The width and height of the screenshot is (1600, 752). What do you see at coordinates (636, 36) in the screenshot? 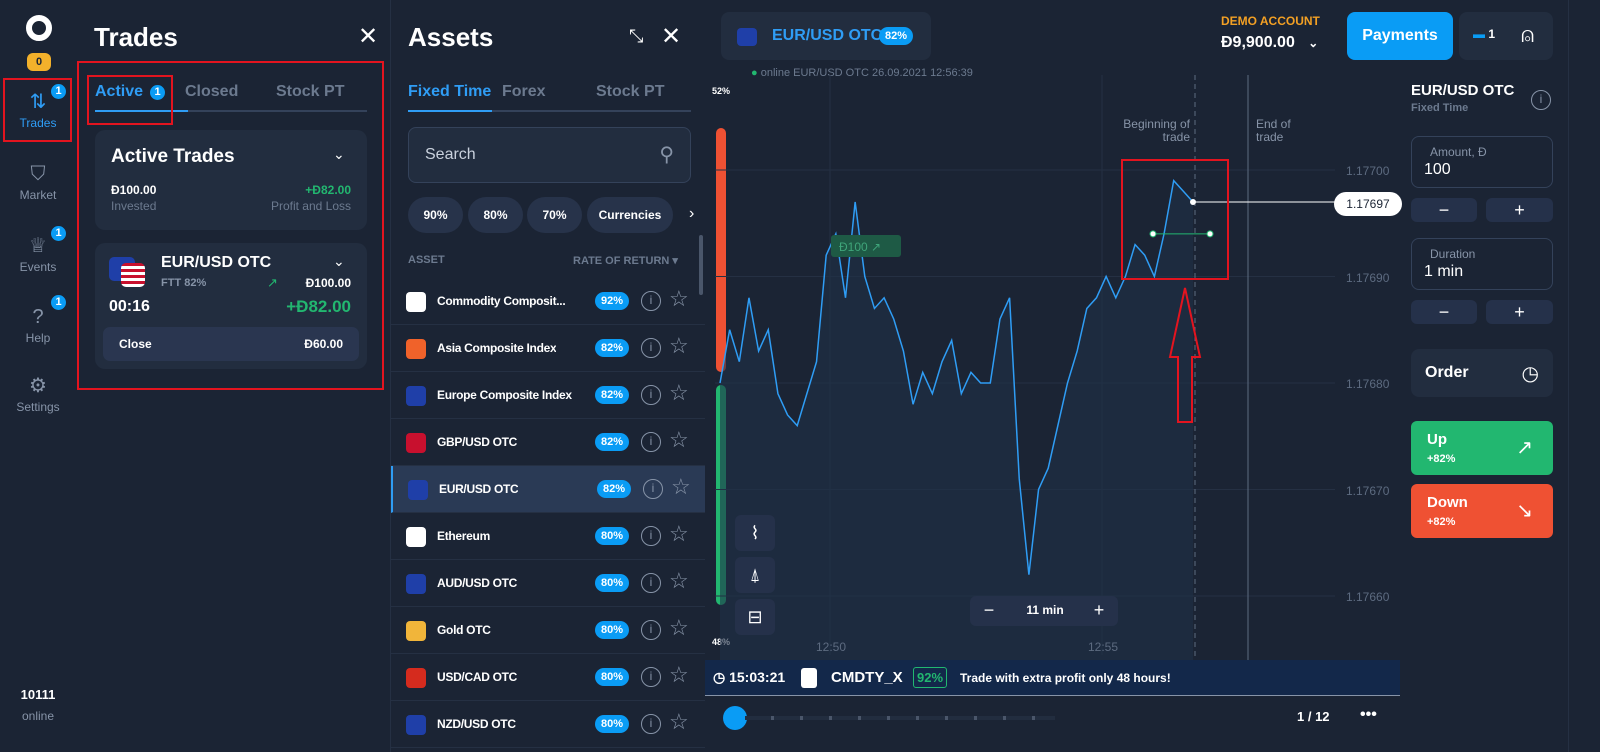
I see `collapse-icon: ⤡` at bounding box center [636, 36].